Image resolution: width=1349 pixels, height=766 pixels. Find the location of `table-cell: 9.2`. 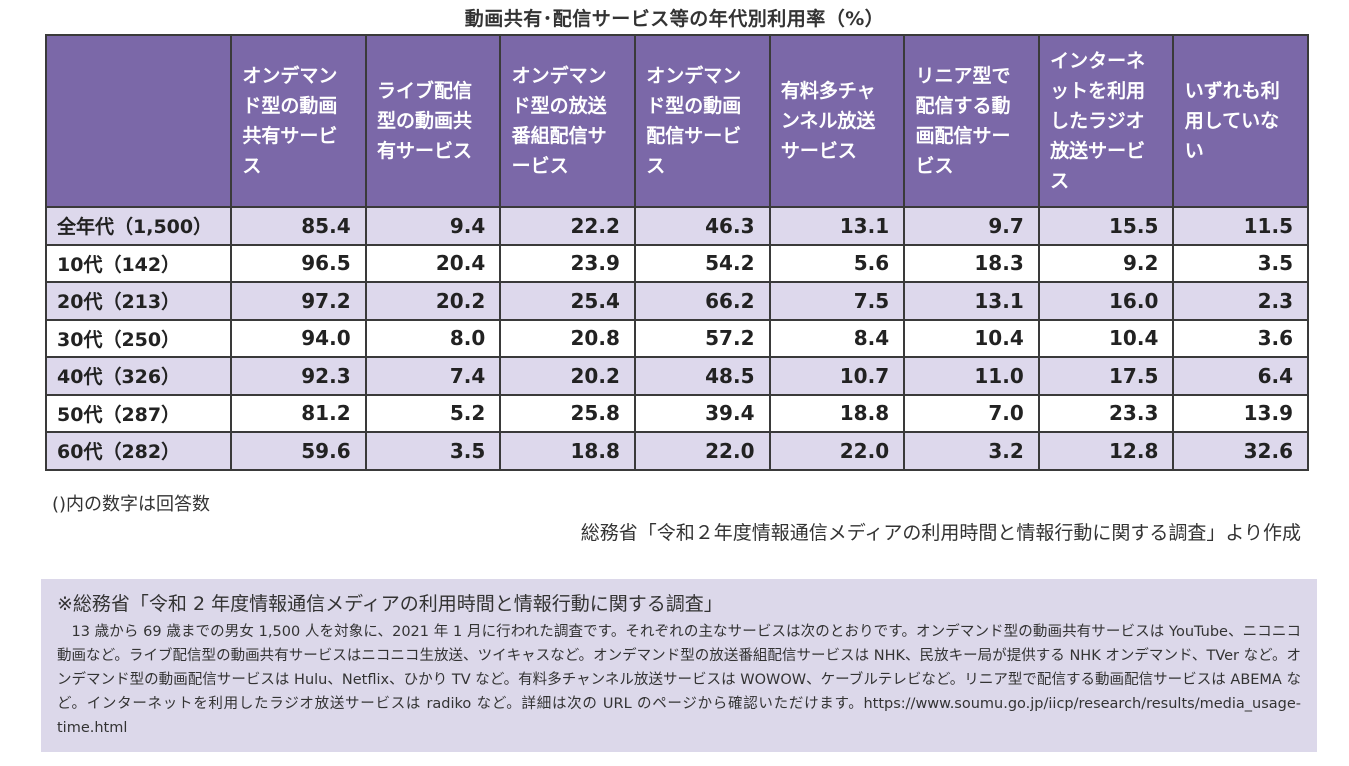

table-cell: 9.2 is located at coordinates (1106, 263).